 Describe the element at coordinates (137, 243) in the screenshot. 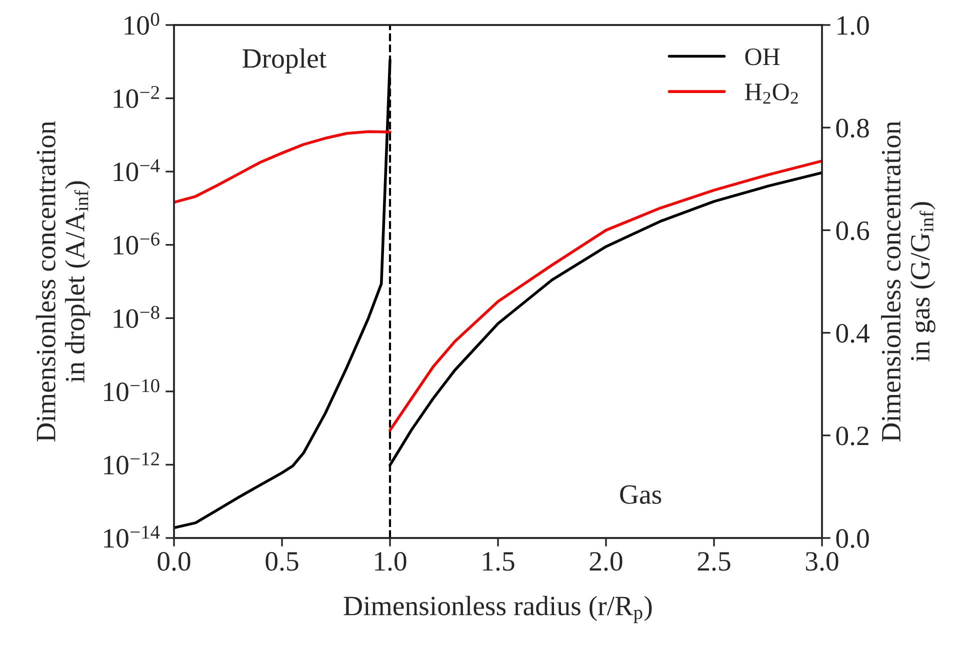

I see `y-tick-label: 10$^{−6}$` at that location.